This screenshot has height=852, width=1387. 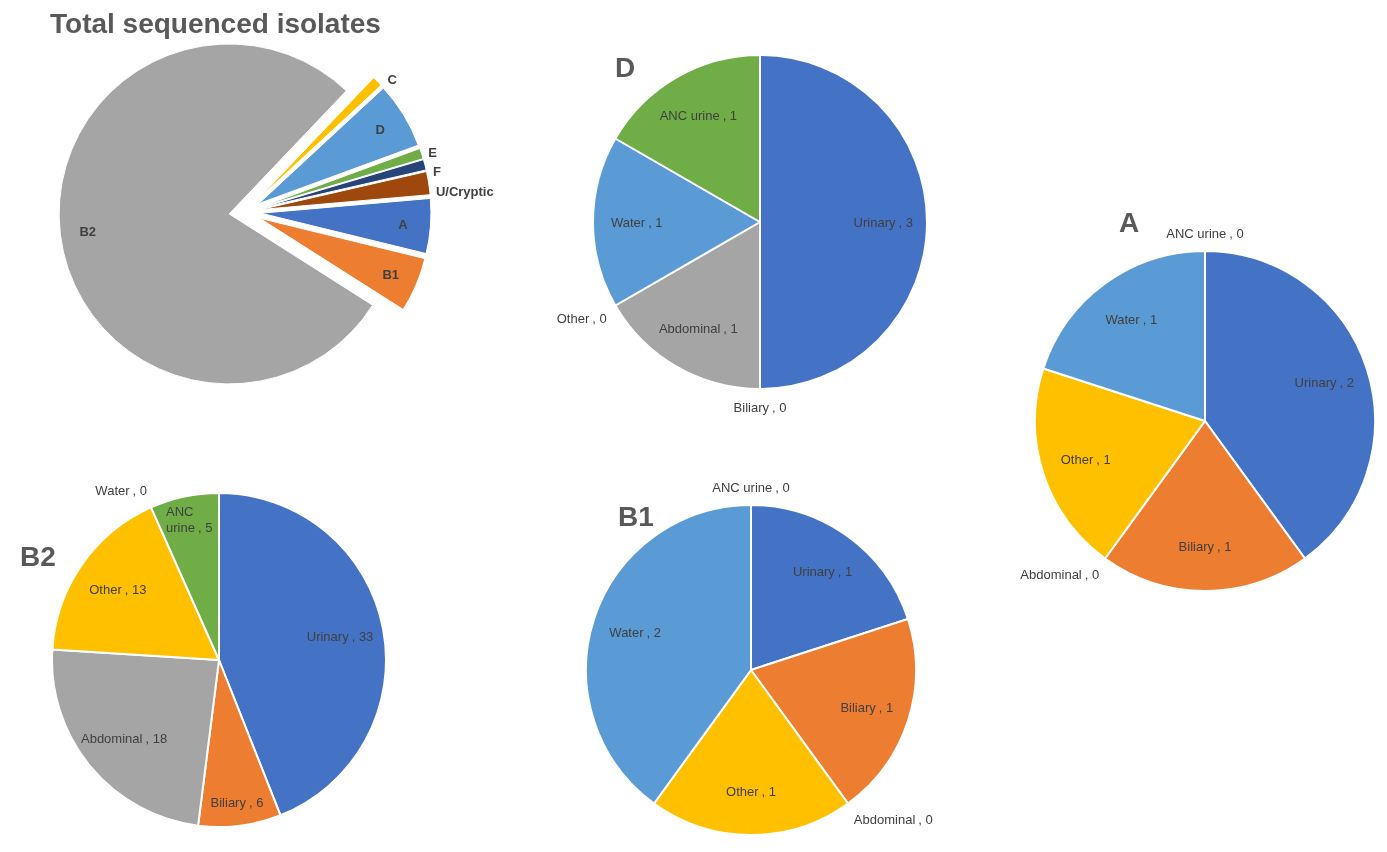 What do you see at coordinates (391, 274) in the screenshot?
I see `slice-label: B1` at bounding box center [391, 274].